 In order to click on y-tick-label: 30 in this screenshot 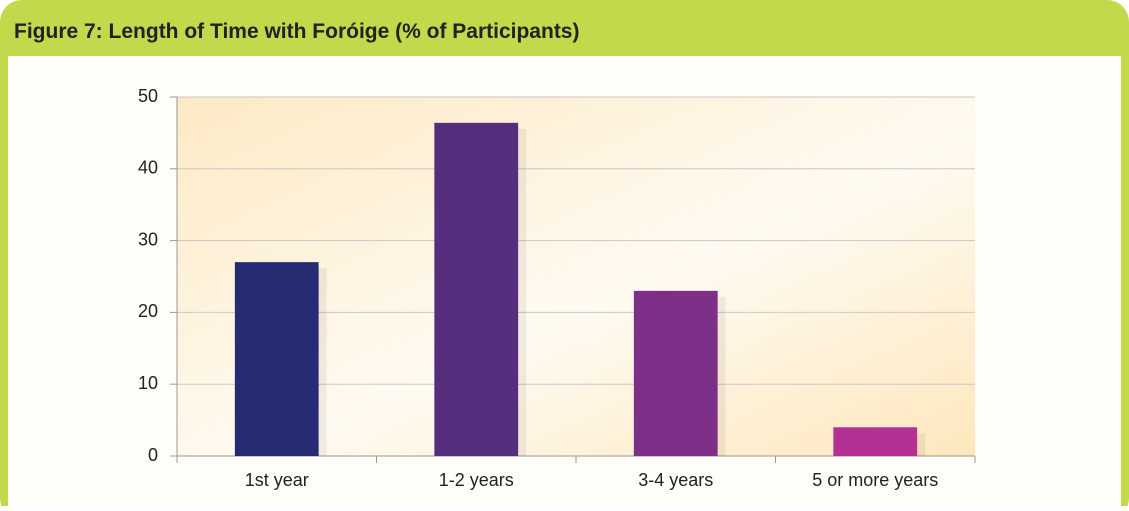, I will do `click(148, 239)`.